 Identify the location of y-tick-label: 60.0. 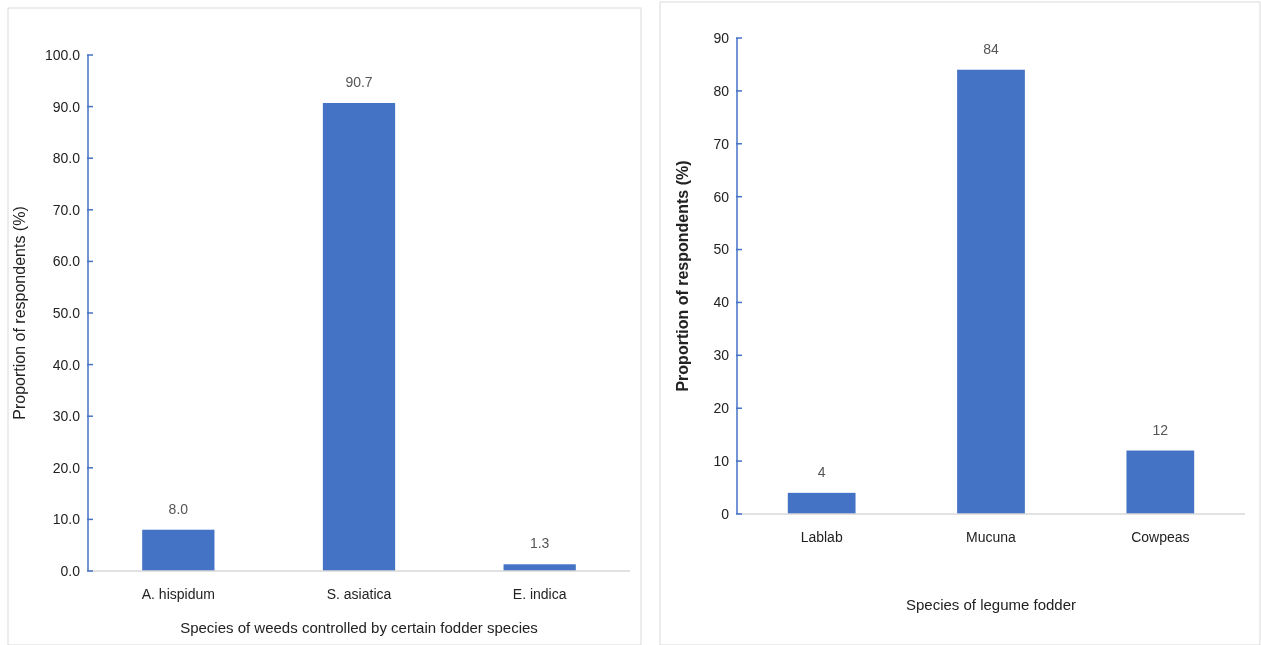
(66, 261).